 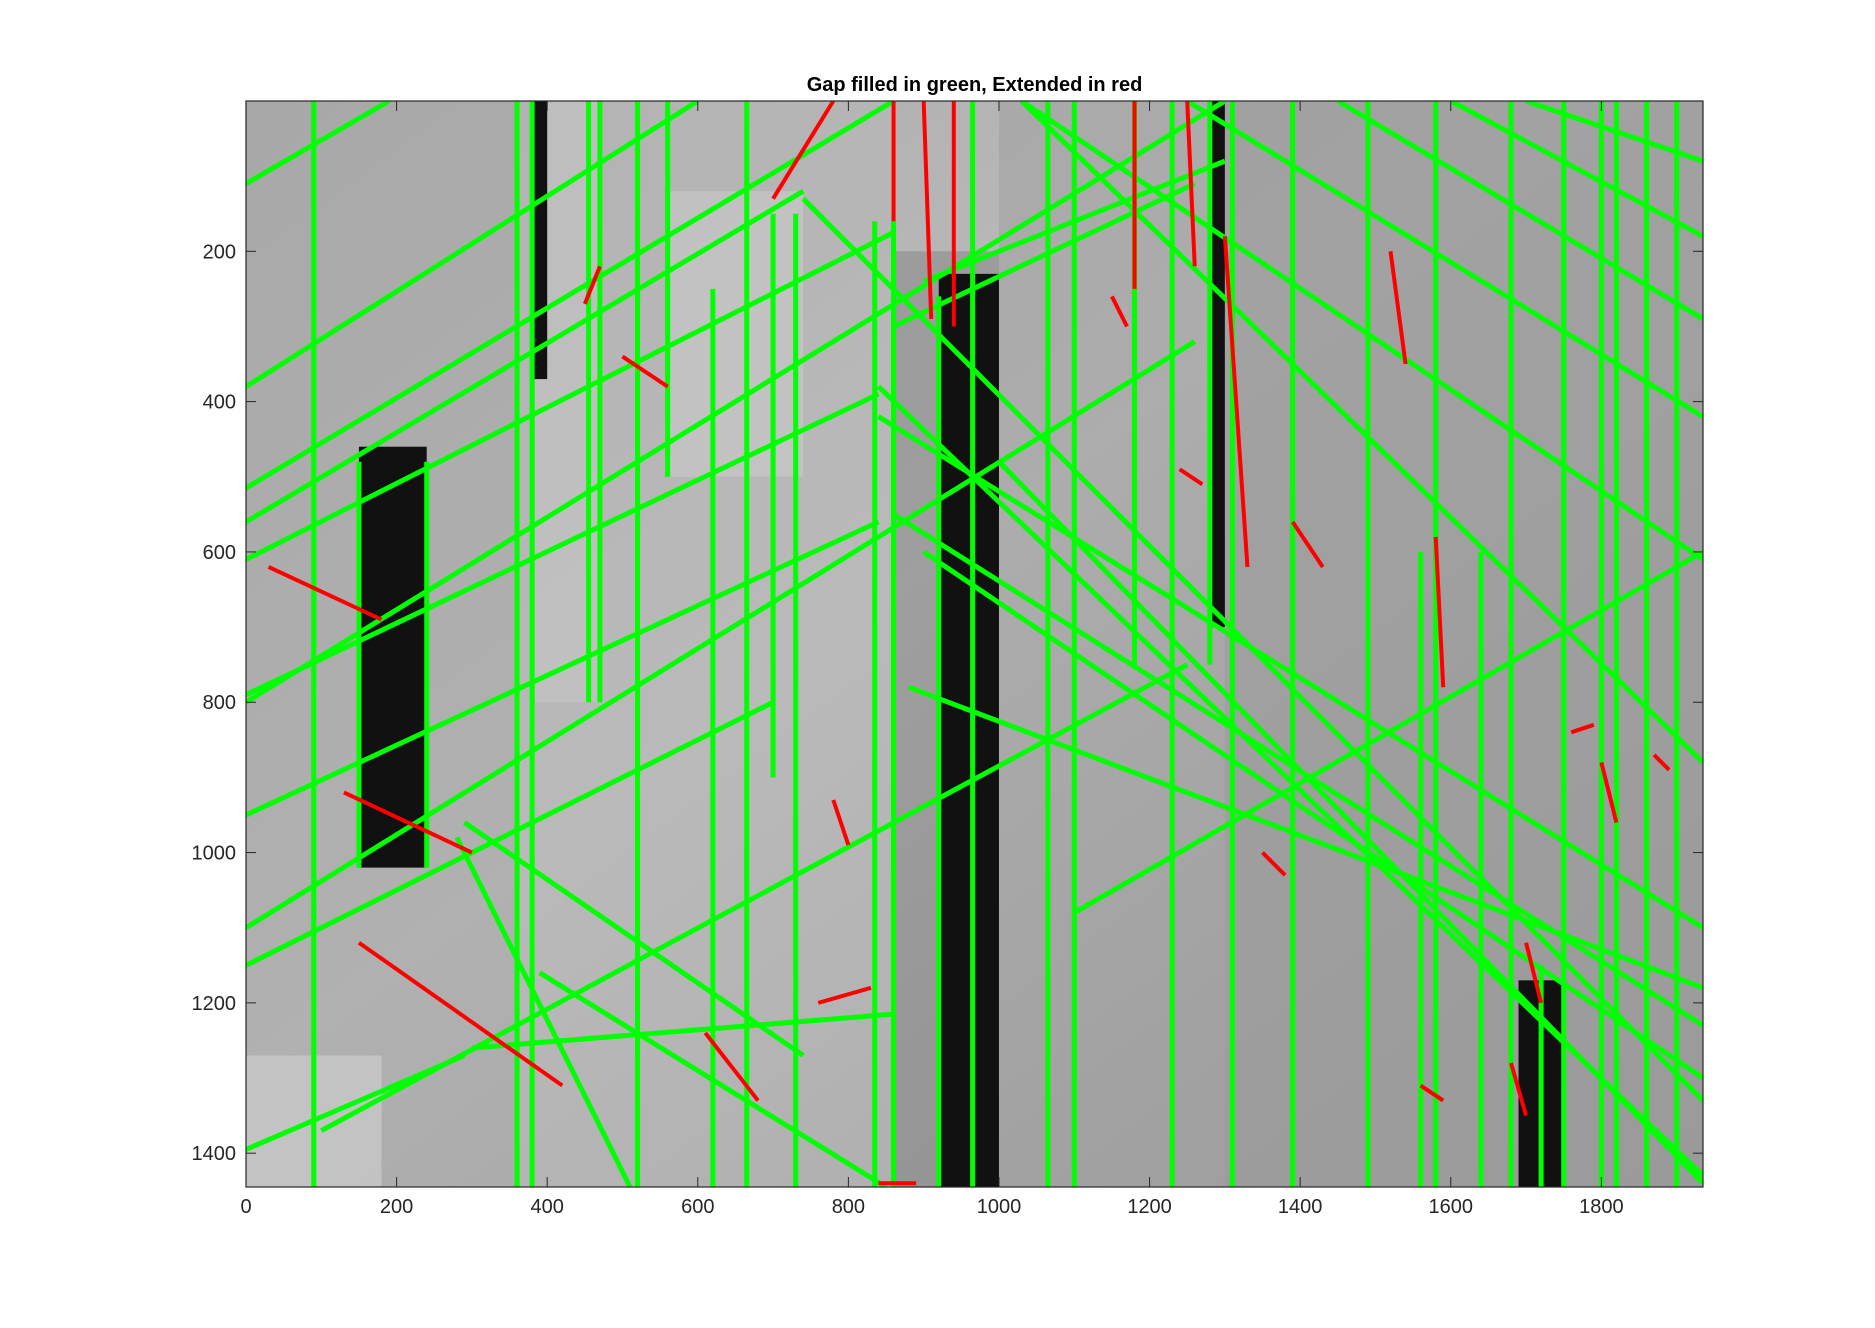 I want to click on chart-title: Gap filled in green, Extended in red, so click(x=975, y=85).